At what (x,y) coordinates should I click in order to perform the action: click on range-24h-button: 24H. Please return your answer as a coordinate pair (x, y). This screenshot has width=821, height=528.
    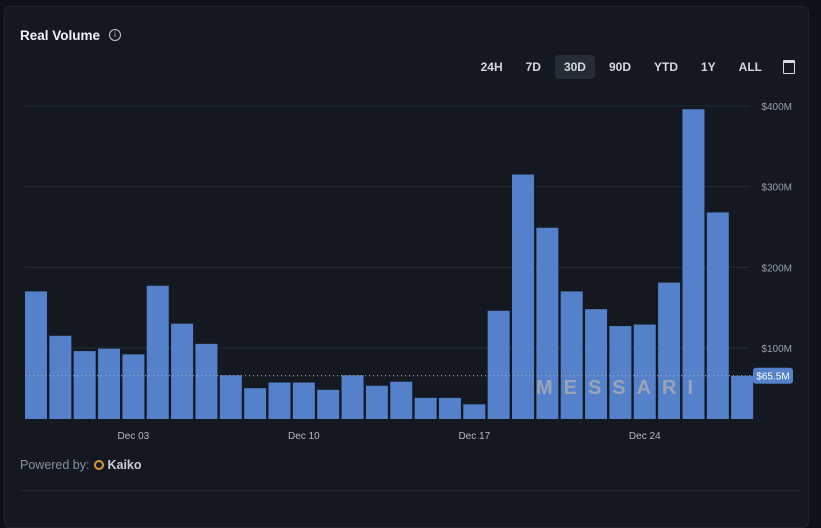
    Looking at the image, I should click on (491, 67).